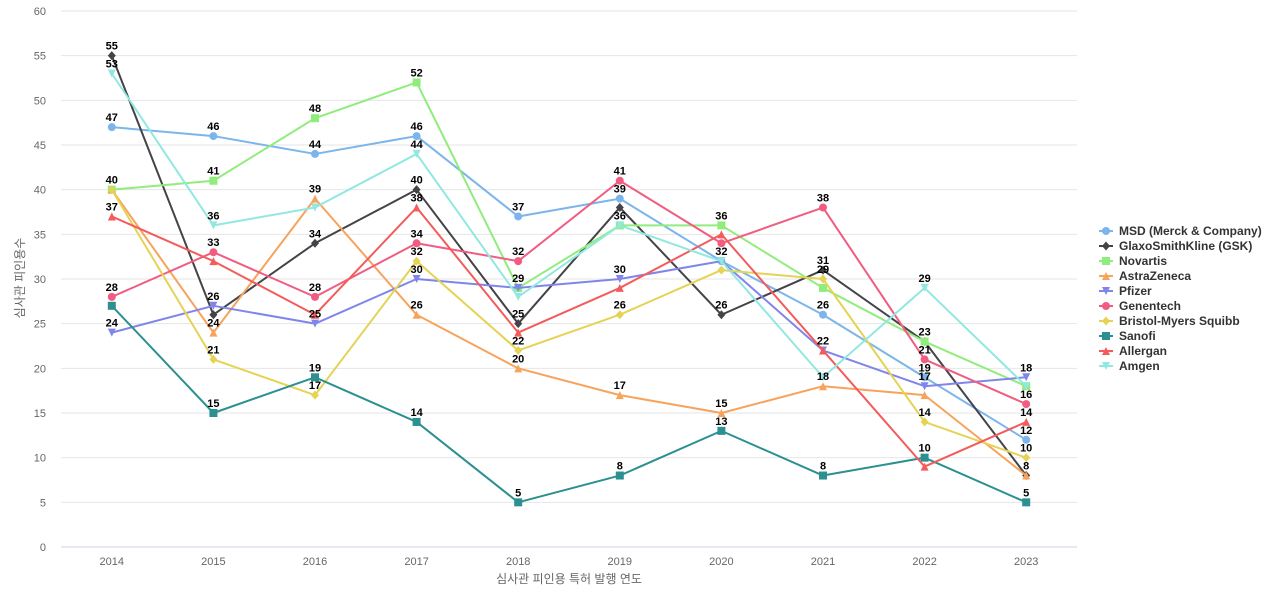 The image size is (1280, 605). I want to click on x-tick-label-2018: 2018, so click(518, 562).